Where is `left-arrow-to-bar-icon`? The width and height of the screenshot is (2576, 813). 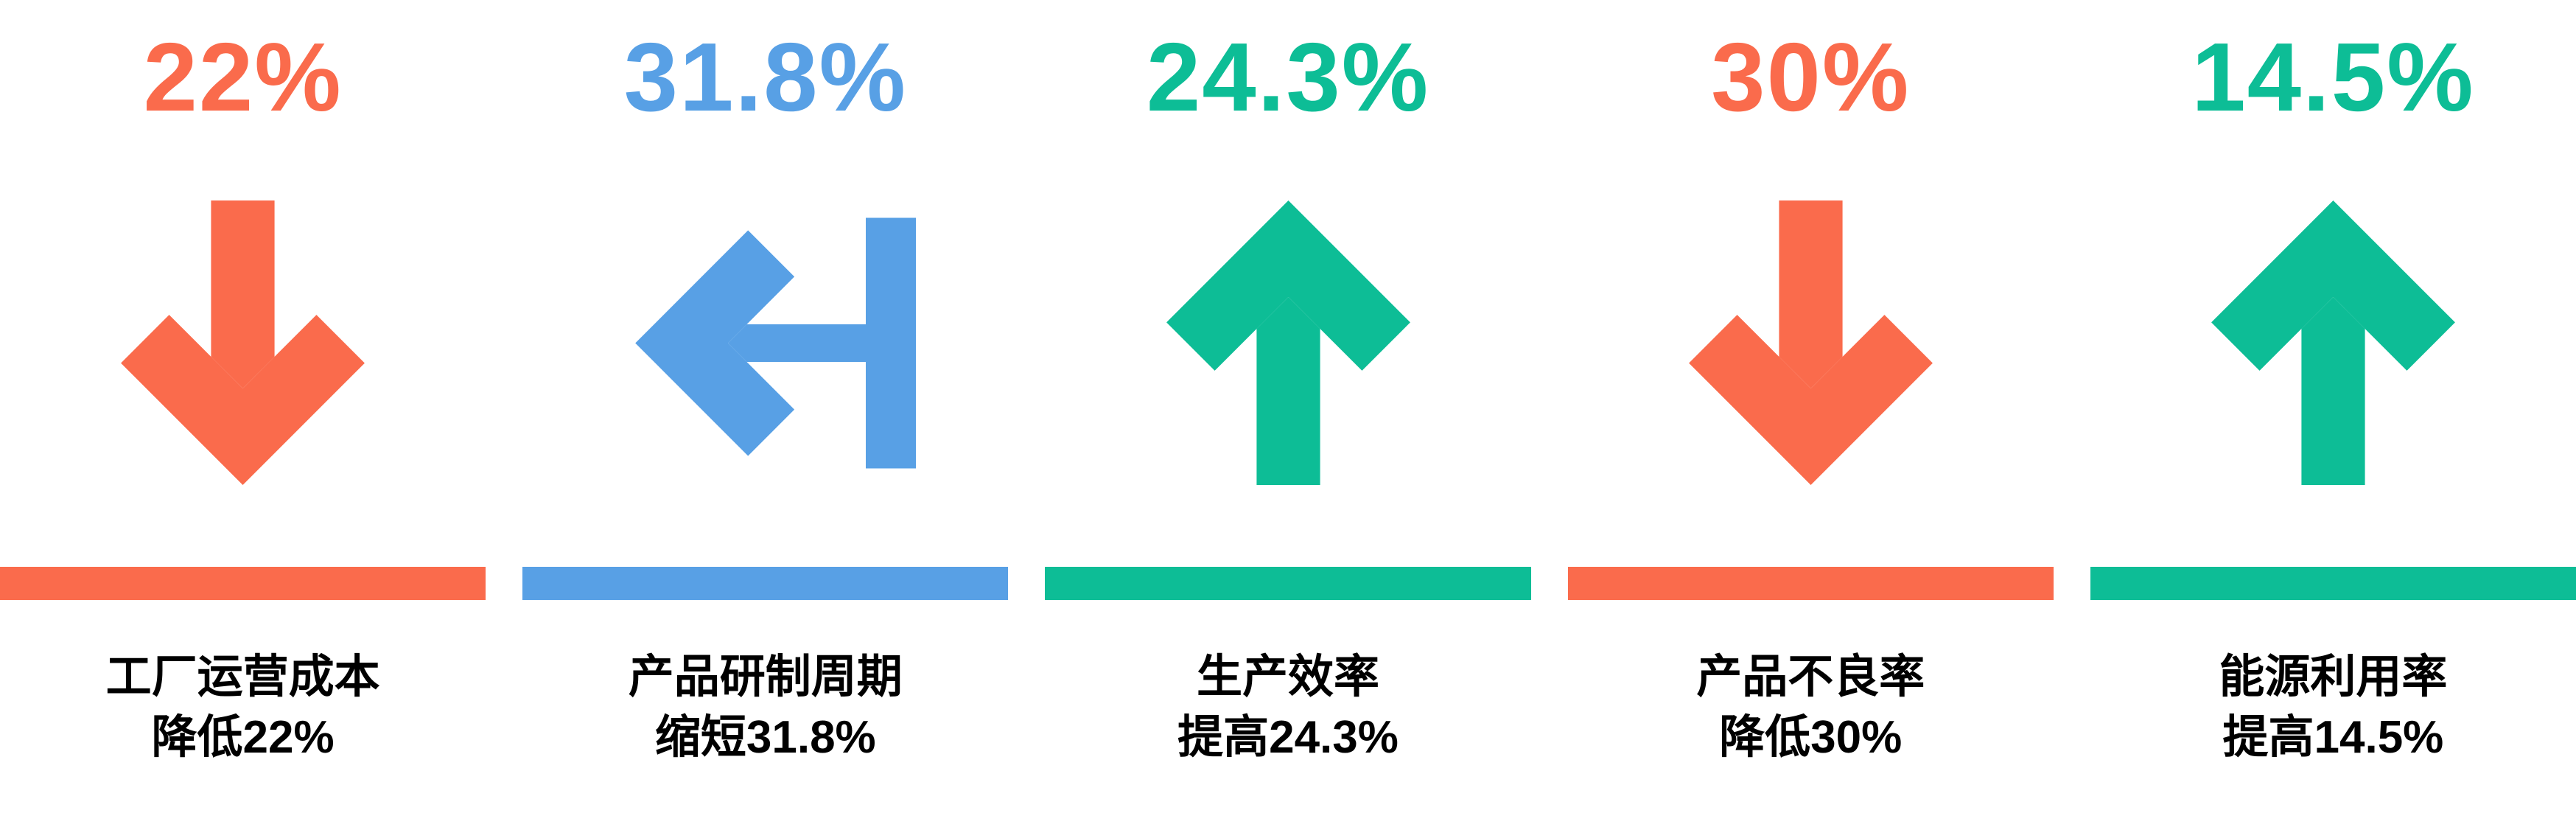
left-arrow-to-bar-icon is located at coordinates (765, 344).